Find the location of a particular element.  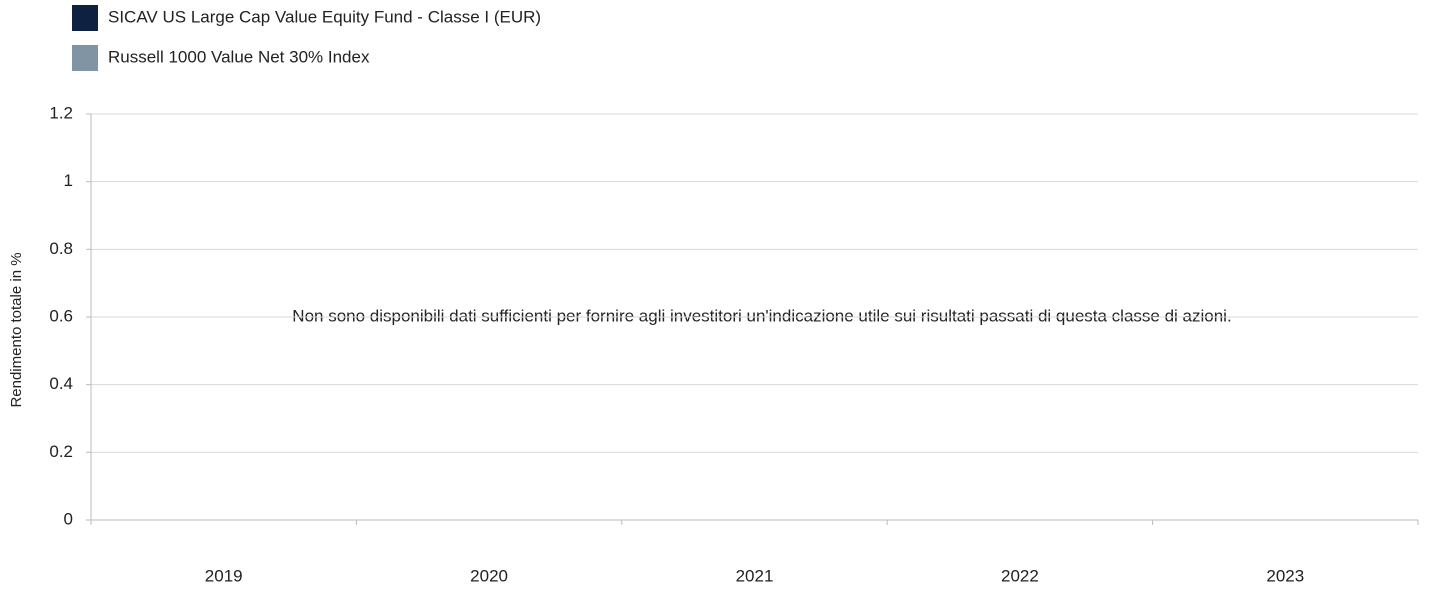

y-tick-label: 0.2 is located at coordinates (61, 451).